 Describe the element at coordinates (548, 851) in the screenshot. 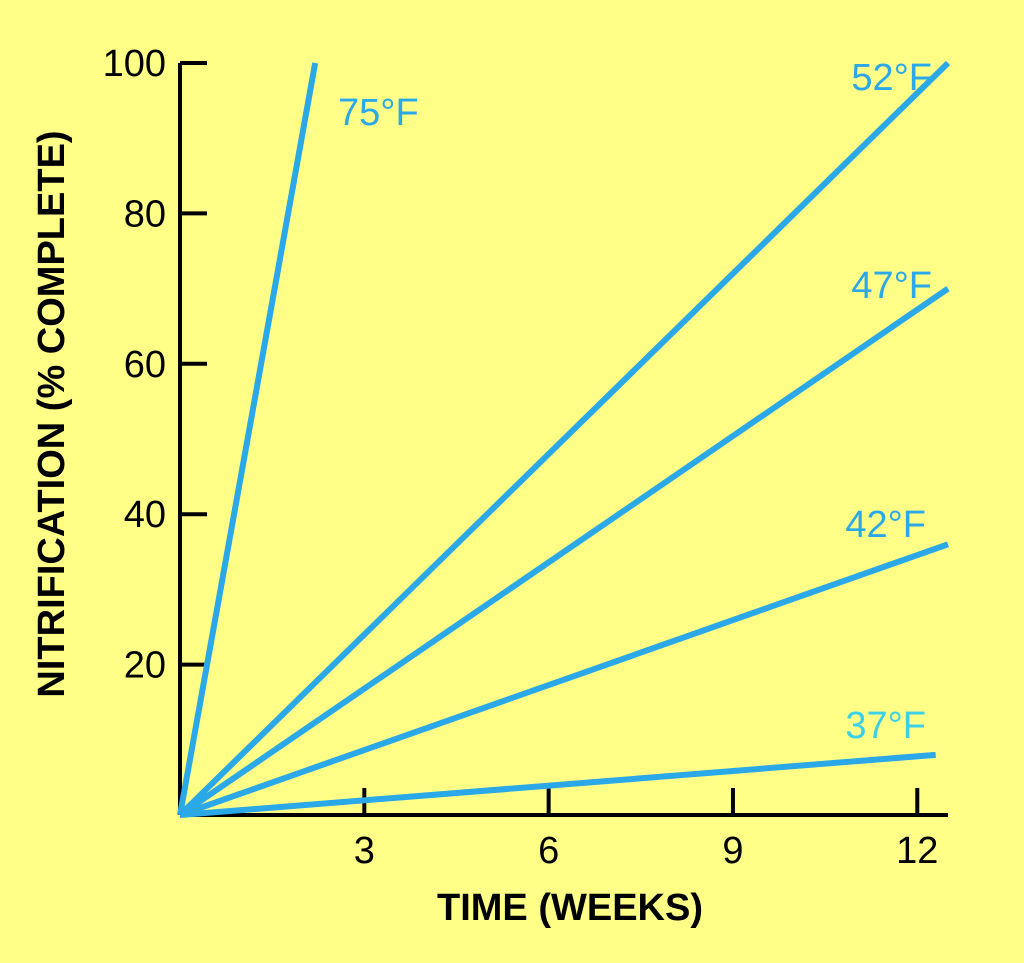

I see `x-tick-label: 6` at that location.